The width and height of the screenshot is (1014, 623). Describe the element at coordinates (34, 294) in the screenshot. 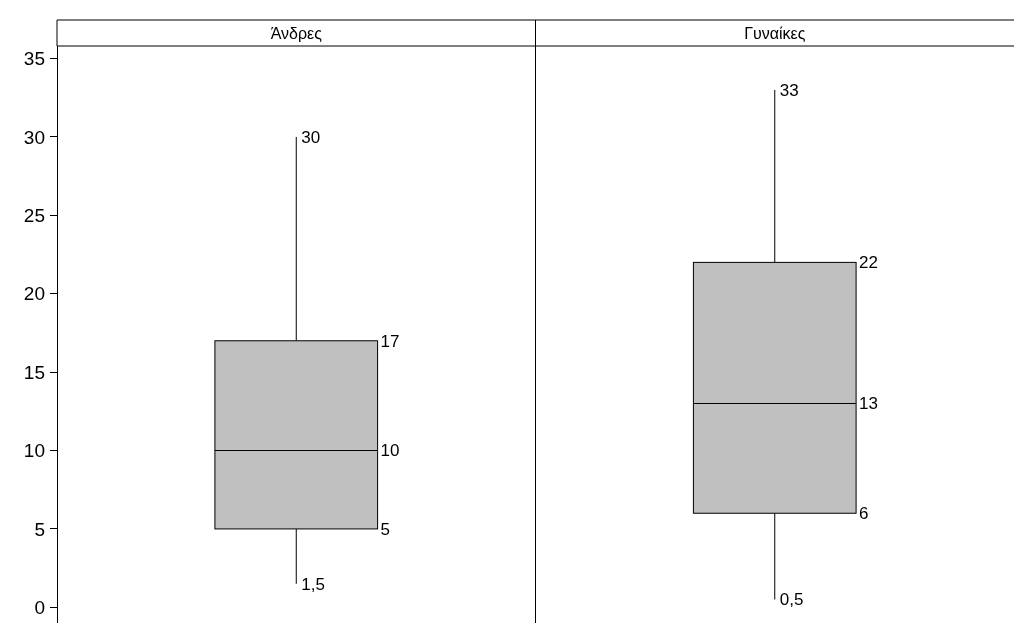

I see `y-tick-label: 20` at that location.